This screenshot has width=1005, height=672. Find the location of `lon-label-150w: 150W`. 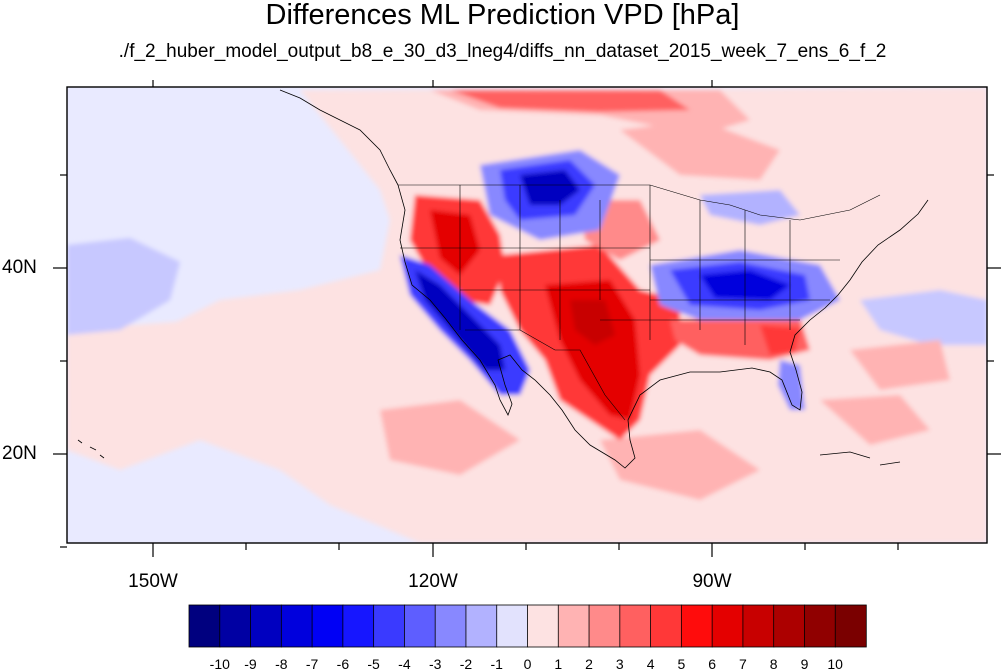

lon-label-150w: 150W is located at coordinates (153, 581).